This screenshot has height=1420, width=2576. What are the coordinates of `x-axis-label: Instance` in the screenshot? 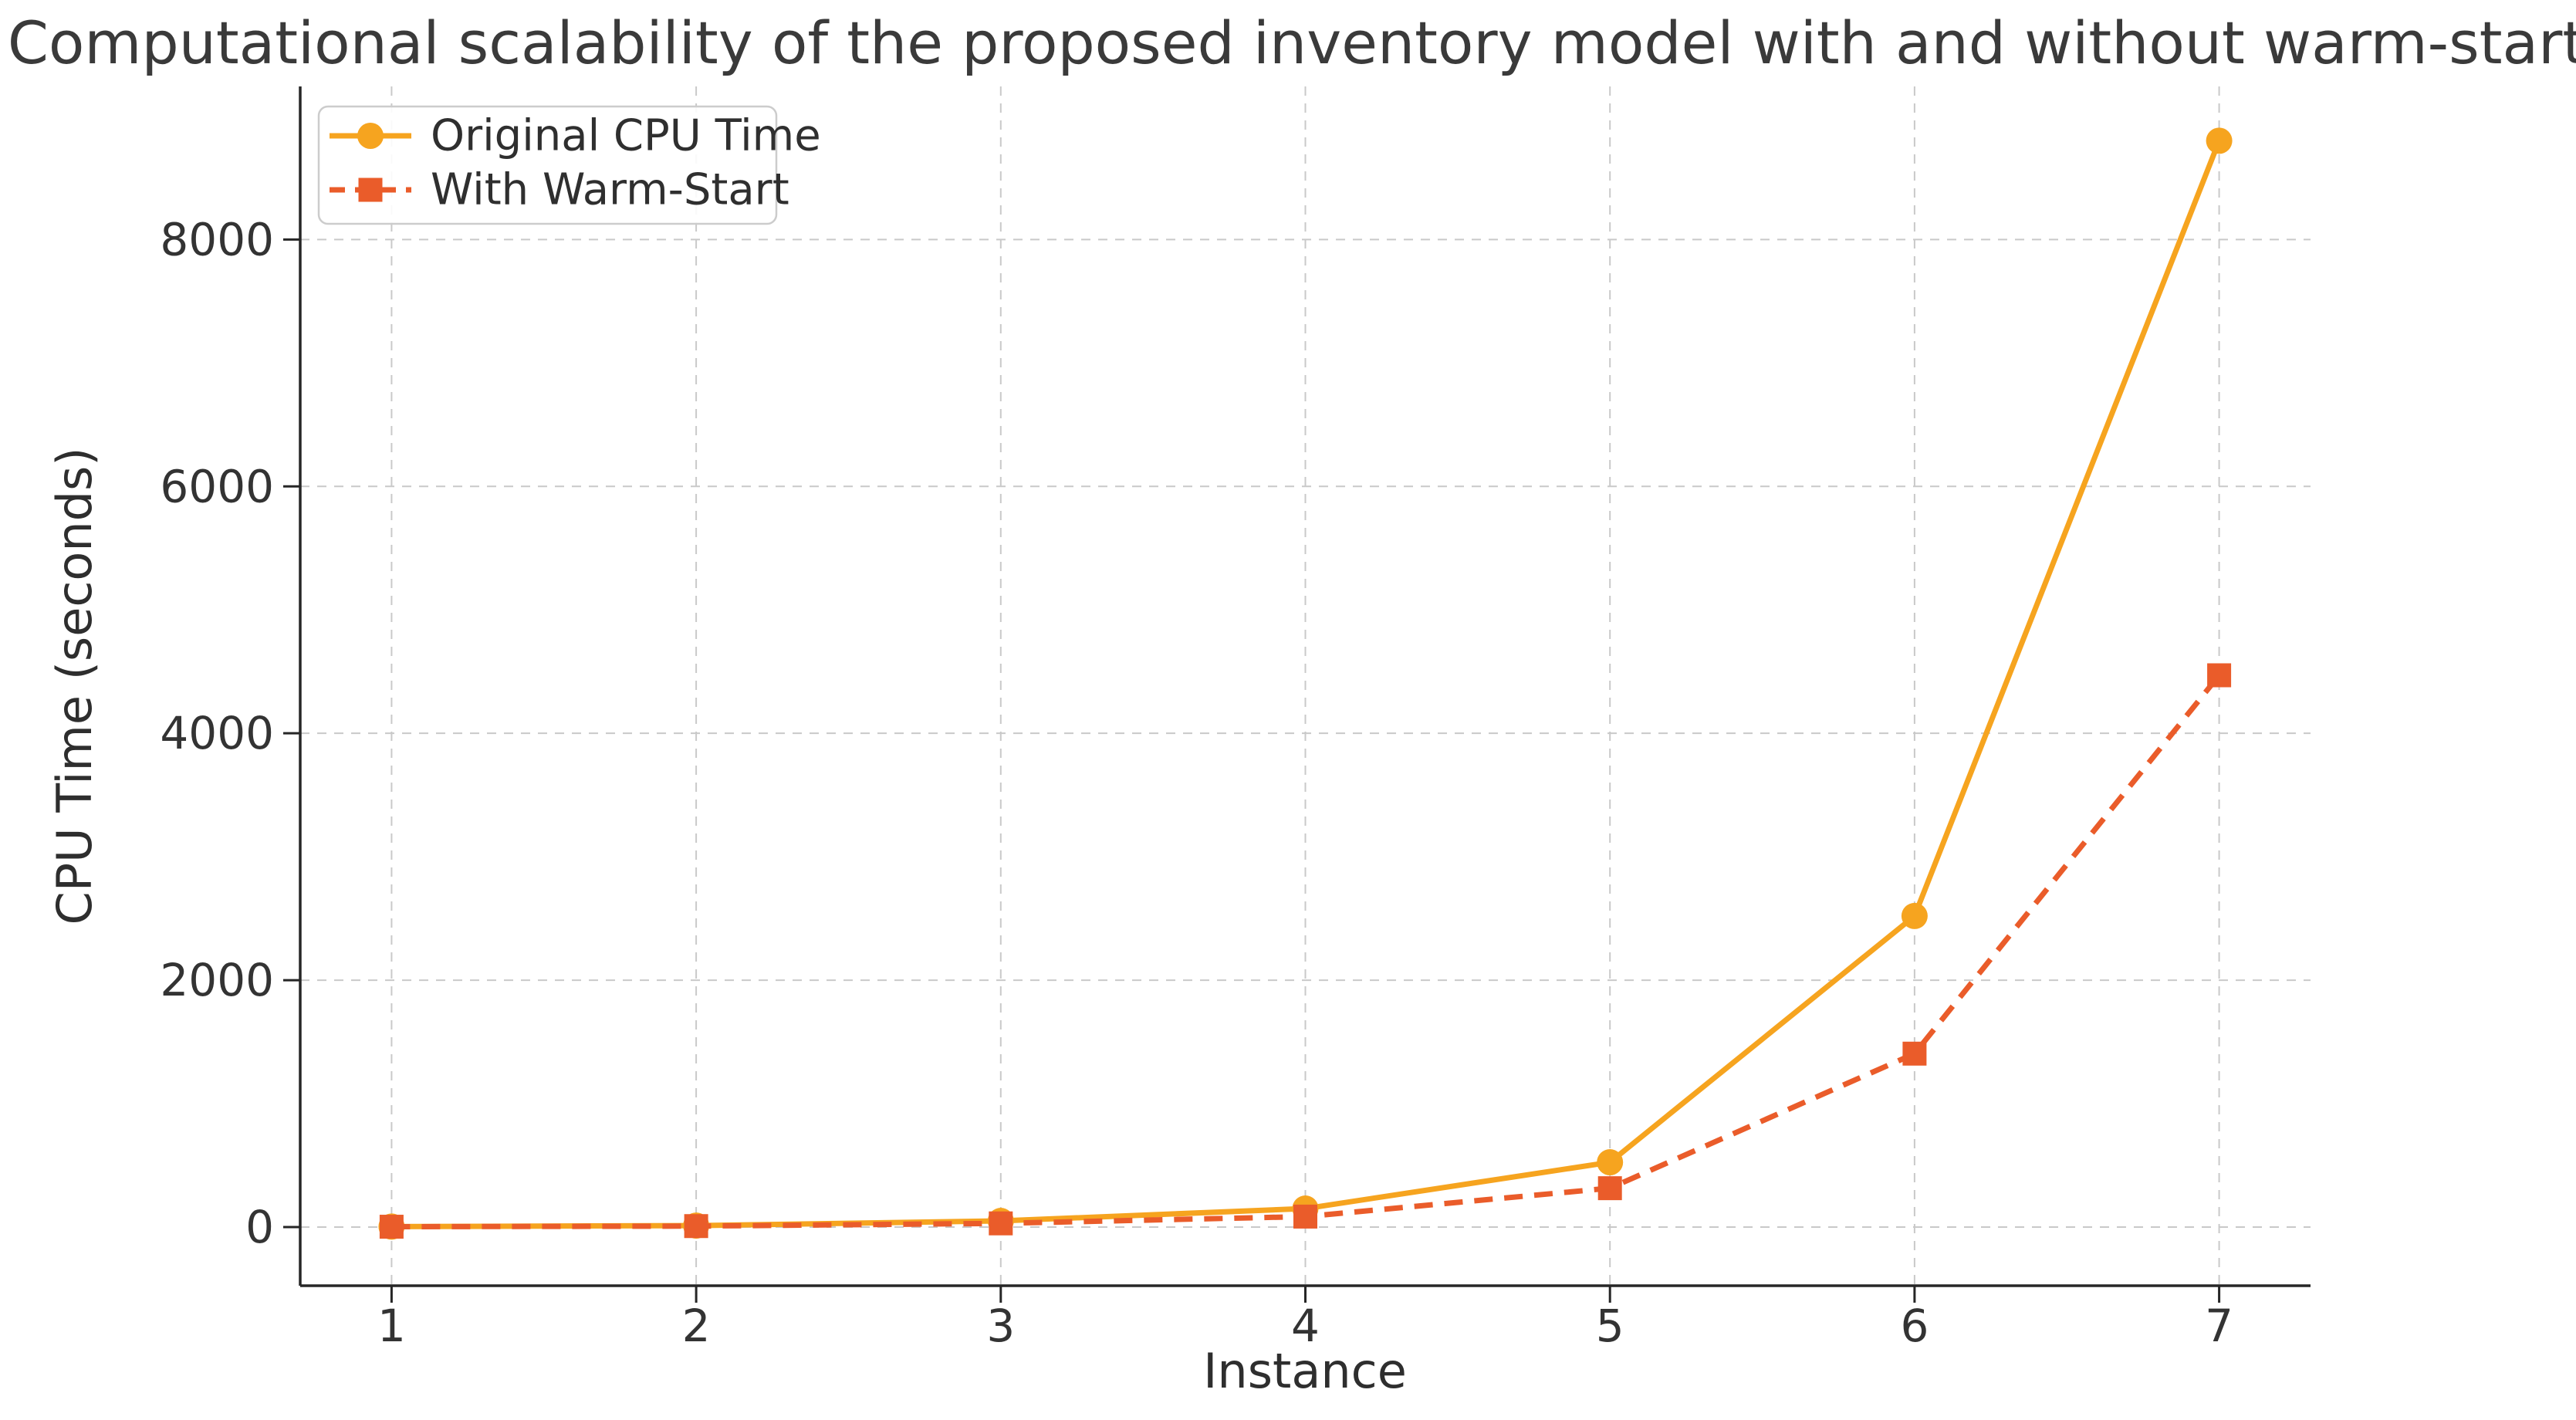 It's located at (1305, 1371).